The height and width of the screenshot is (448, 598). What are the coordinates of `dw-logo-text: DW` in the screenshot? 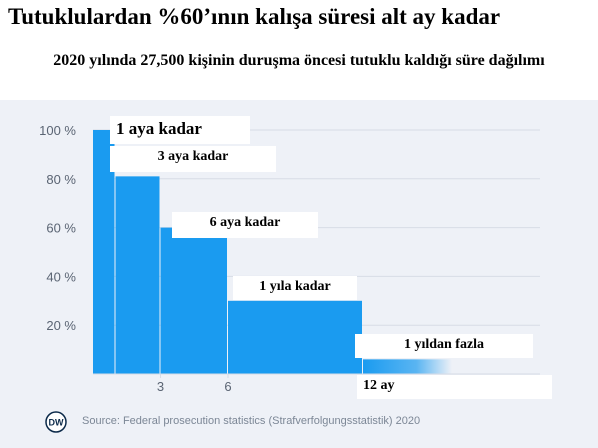 It's located at (56, 423).